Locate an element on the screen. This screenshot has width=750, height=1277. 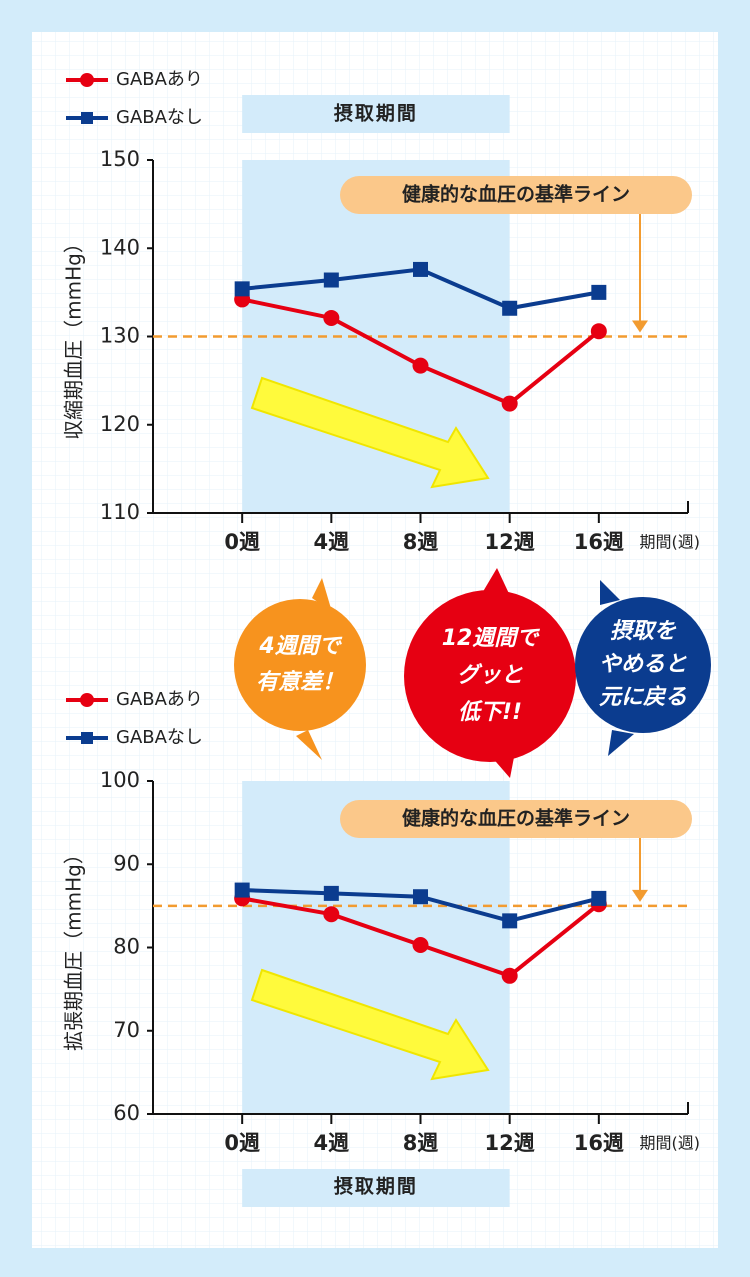
y-tick-label: 60 is located at coordinates (126, 1113).